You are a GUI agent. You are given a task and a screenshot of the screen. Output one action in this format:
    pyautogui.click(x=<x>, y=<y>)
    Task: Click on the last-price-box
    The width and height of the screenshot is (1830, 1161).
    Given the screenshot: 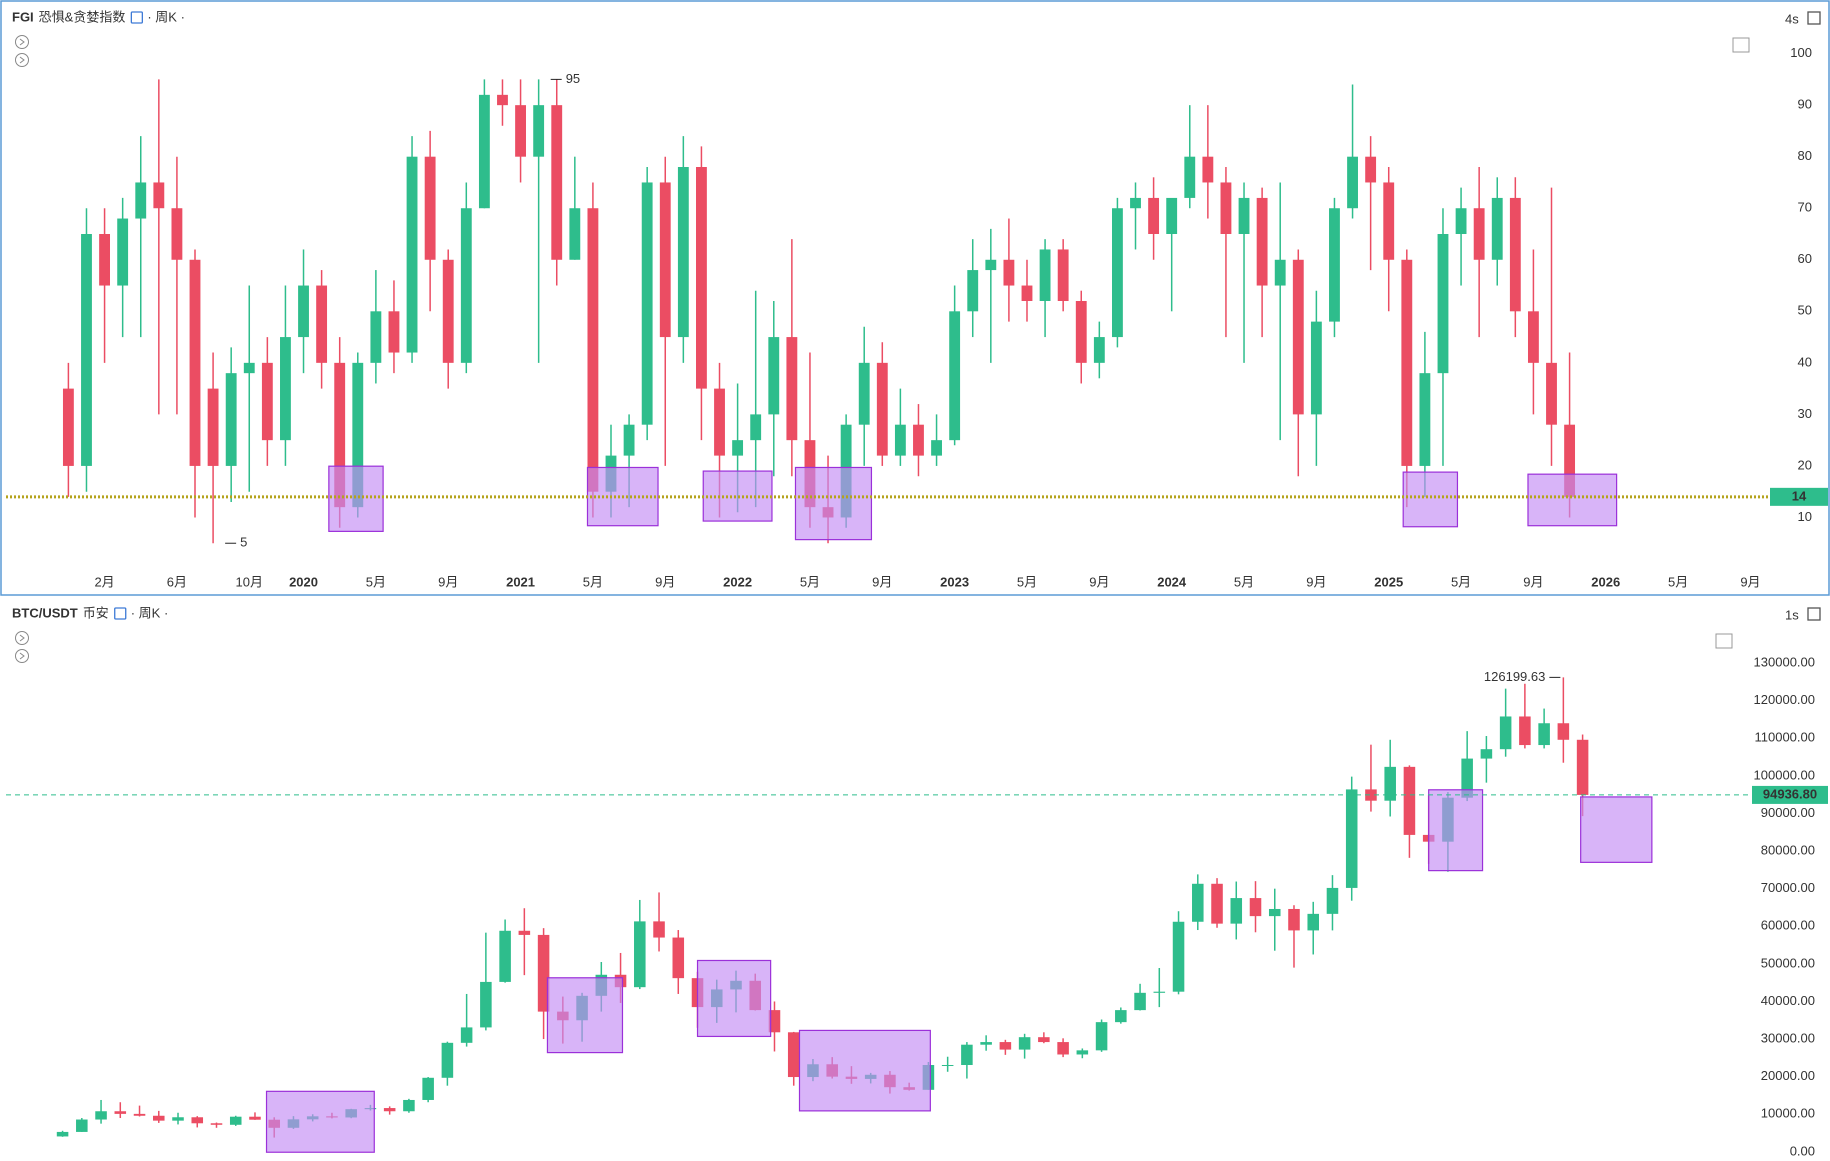 What is the action you would take?
    pyautogui.click(x=1799, y=496)
    